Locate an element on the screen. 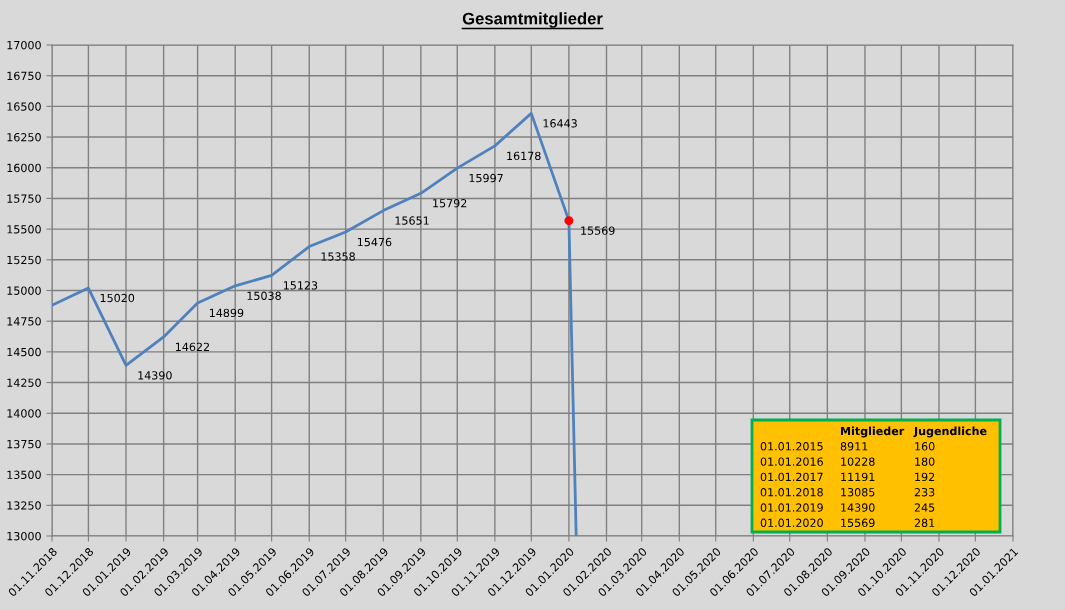 This screenshot has height=610, width=1065. data-label: 15123 is located at coordinates (300, 285).